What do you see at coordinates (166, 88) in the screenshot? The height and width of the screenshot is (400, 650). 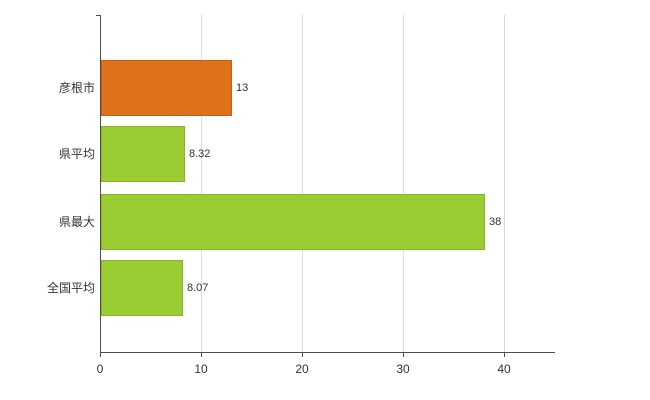 I see `bar-彦根市` at bounding box center [166, 88].